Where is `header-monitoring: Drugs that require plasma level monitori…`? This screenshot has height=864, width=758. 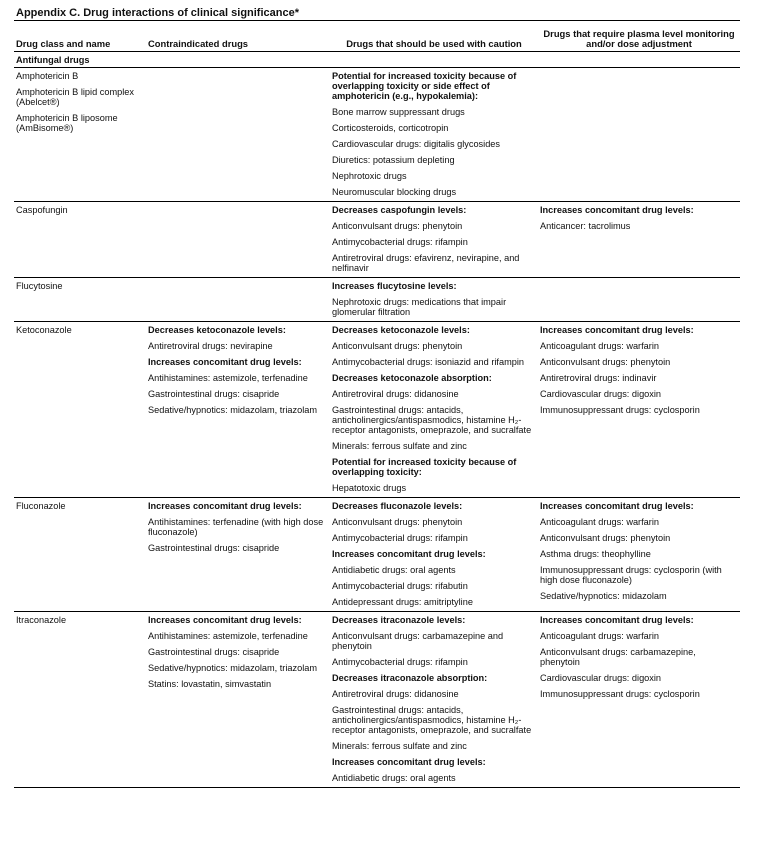 header-monitoring: Drugs that require plasma level monitori… is located at coordinates (639, 36).